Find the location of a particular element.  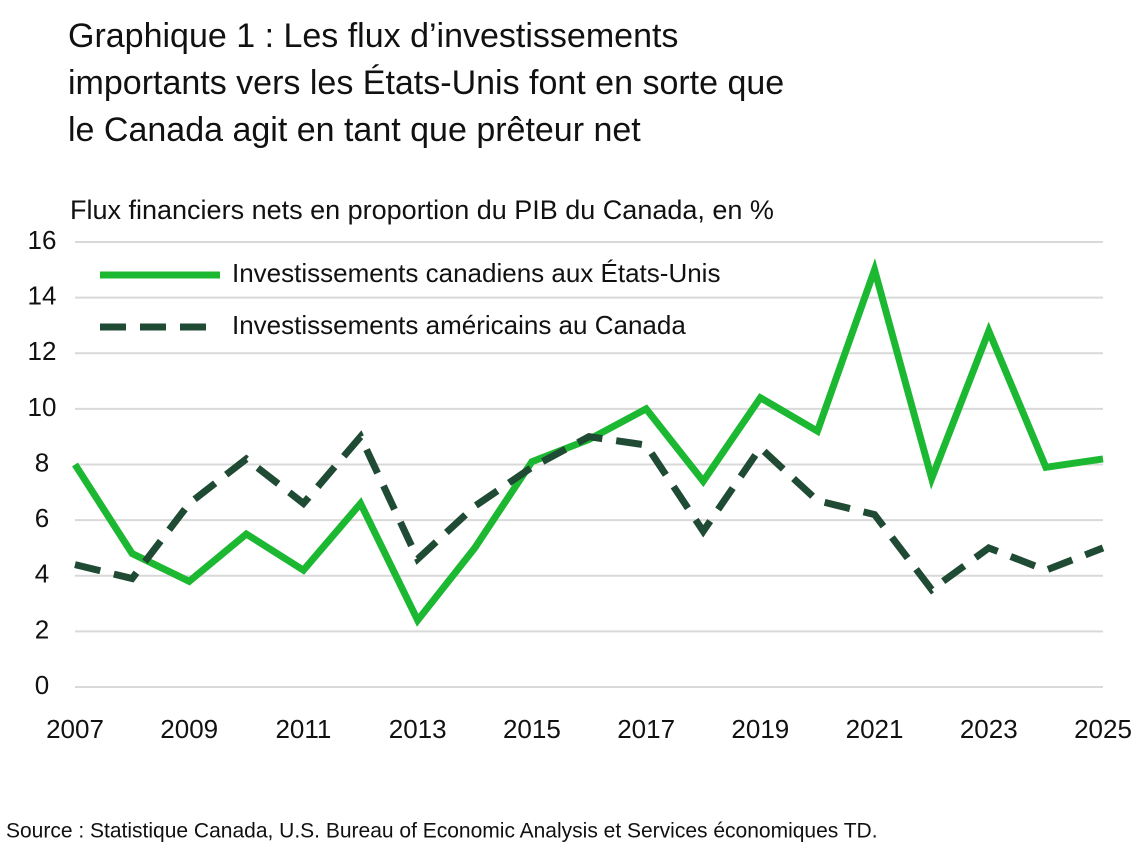

x-tick-label: 2021 is located at coordinates (875, 729).